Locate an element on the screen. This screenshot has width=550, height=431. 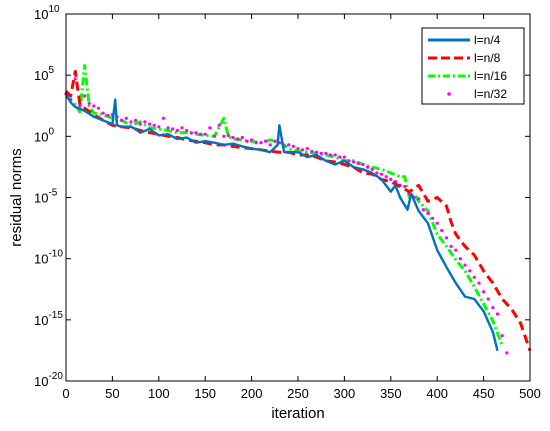
legend-entry: l=n/4 is located at coordinates (464, 40).